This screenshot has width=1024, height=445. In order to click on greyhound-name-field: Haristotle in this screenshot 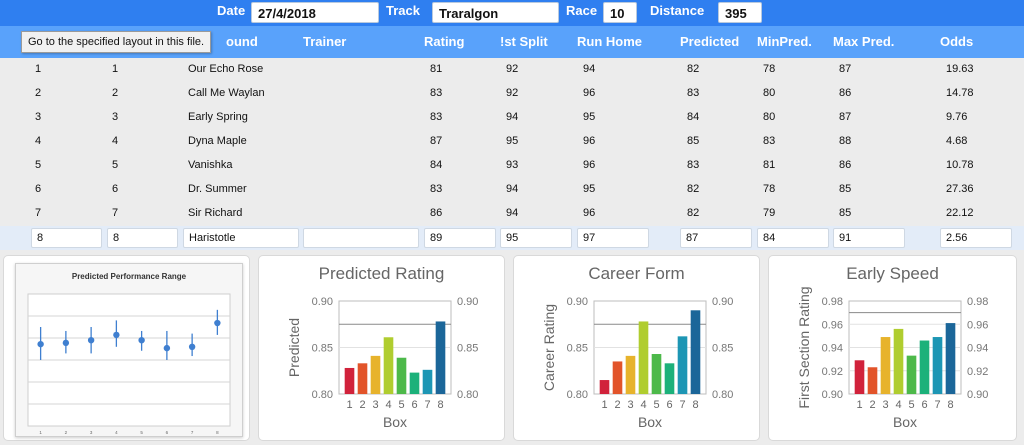, I will do `click(241, 238)`.